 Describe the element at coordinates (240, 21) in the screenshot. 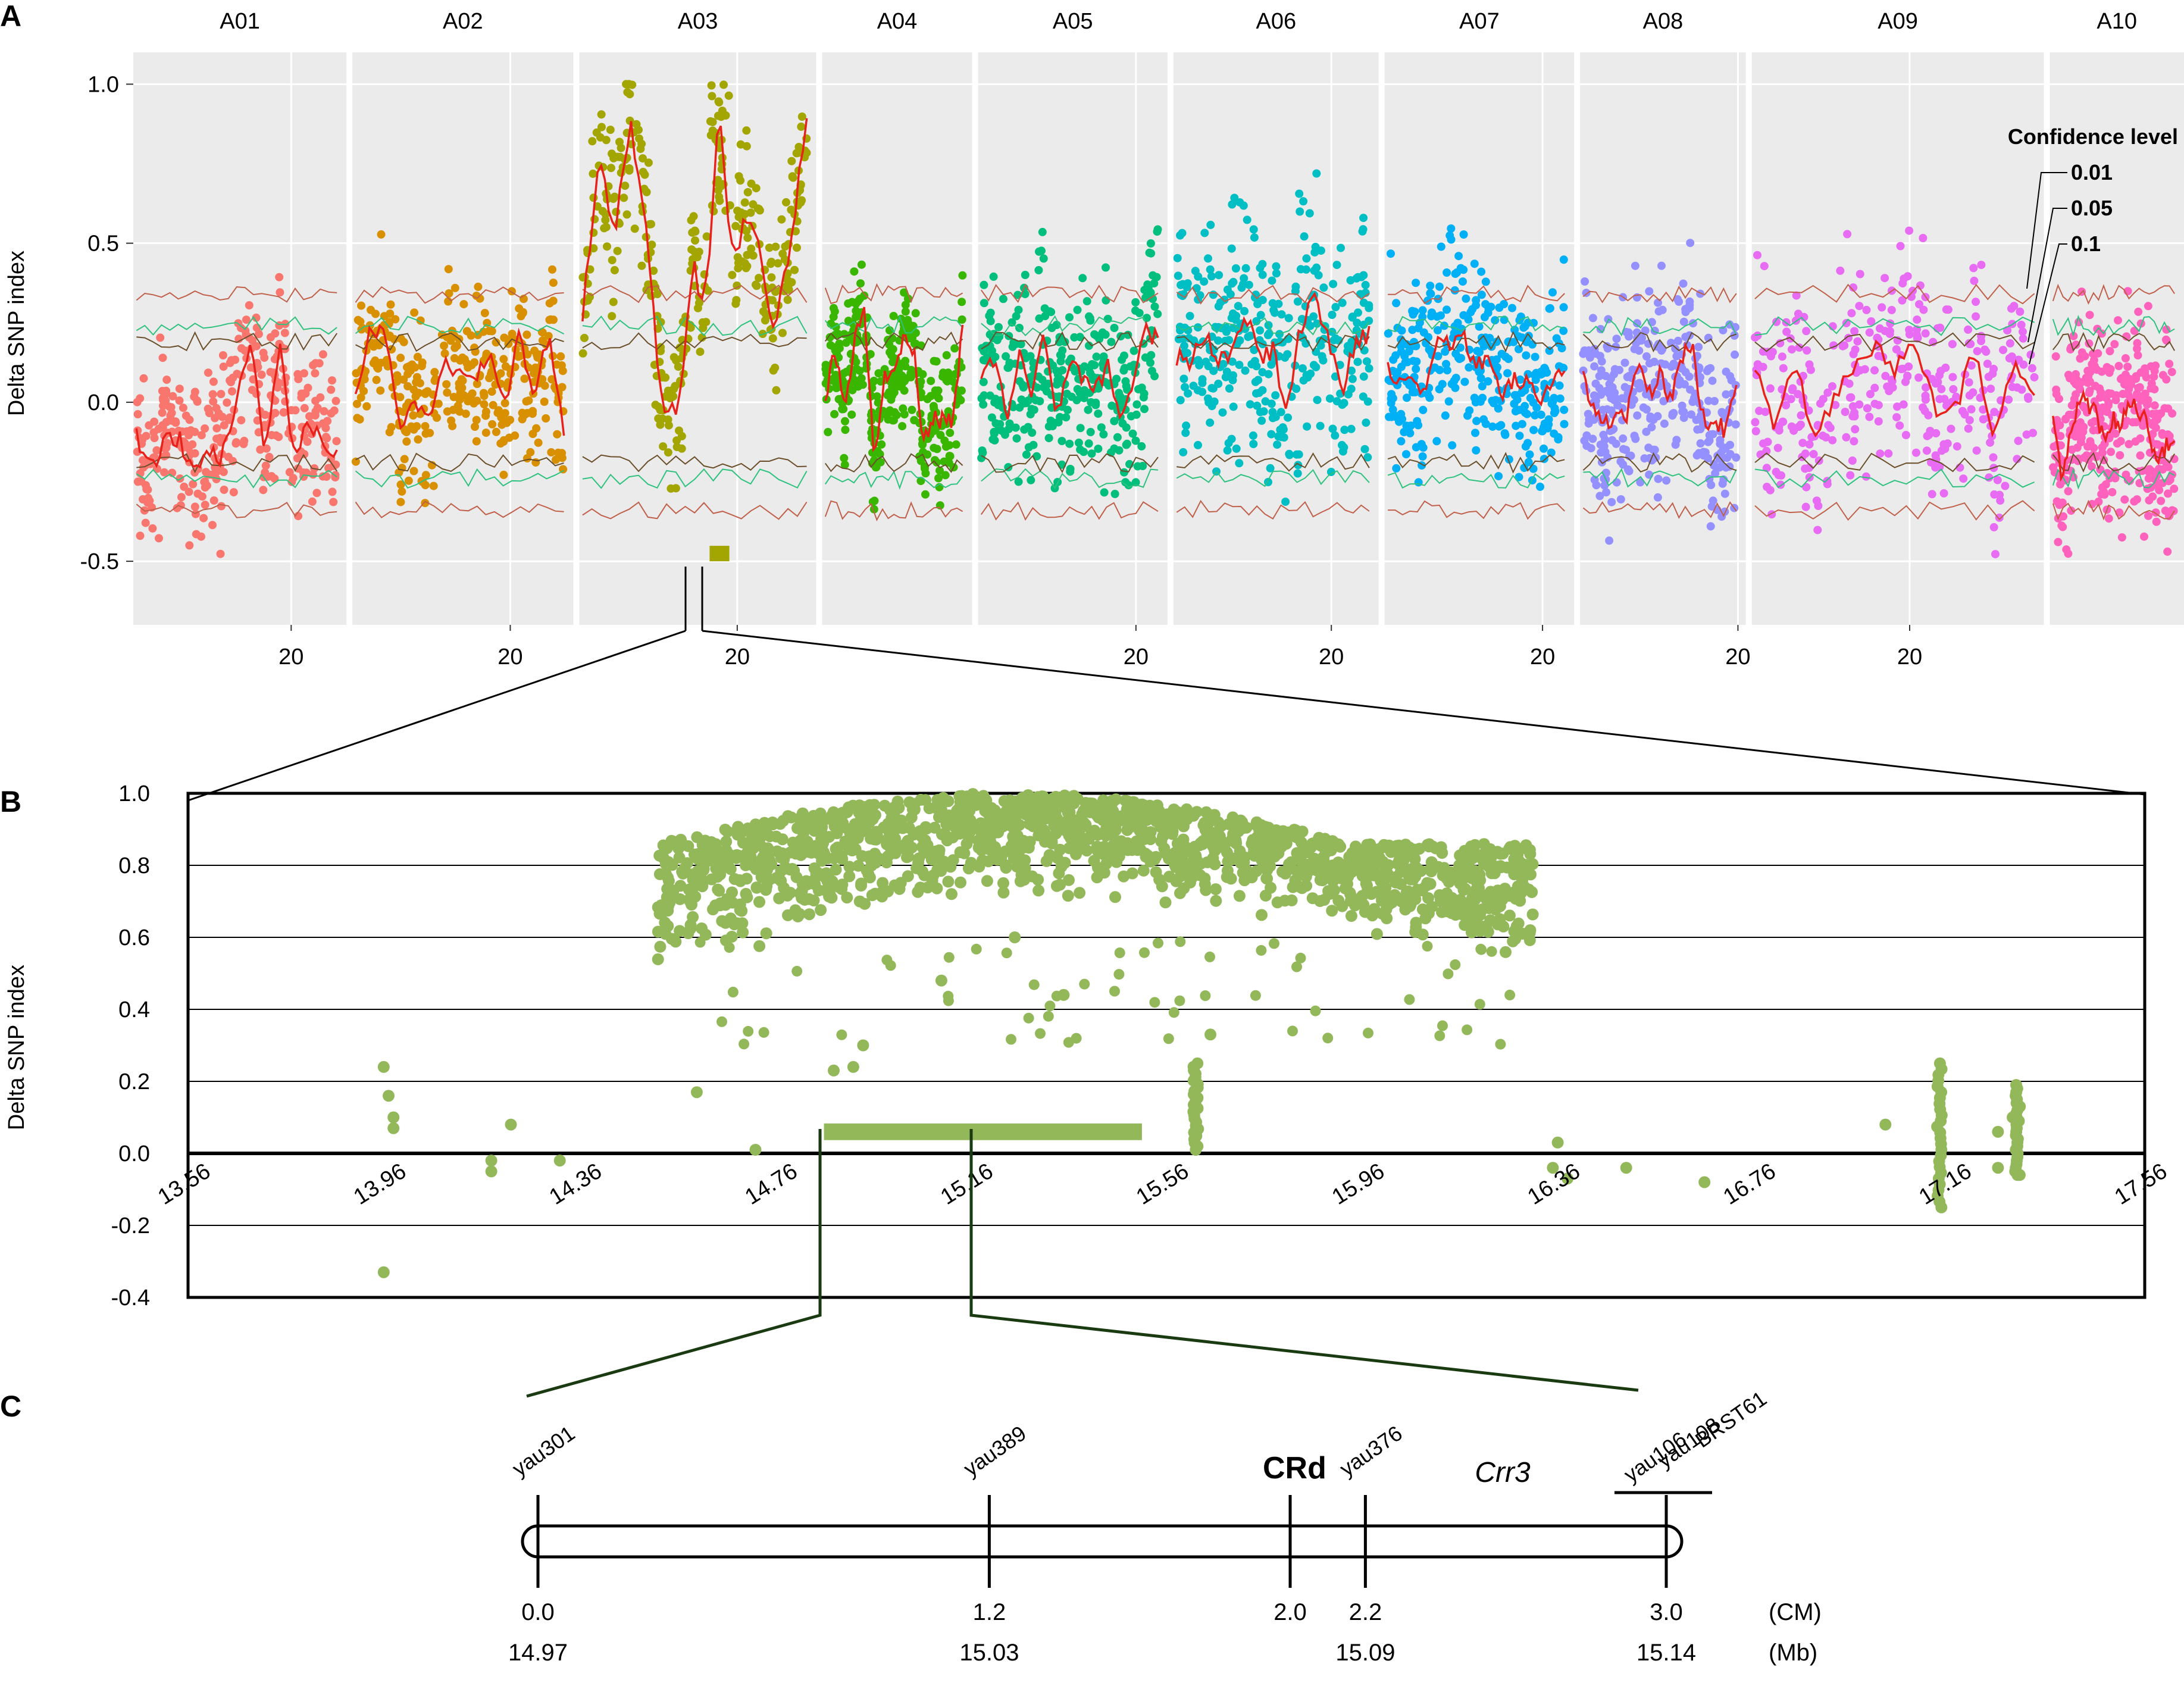

I see `facet-label-a01: A01` at that location.